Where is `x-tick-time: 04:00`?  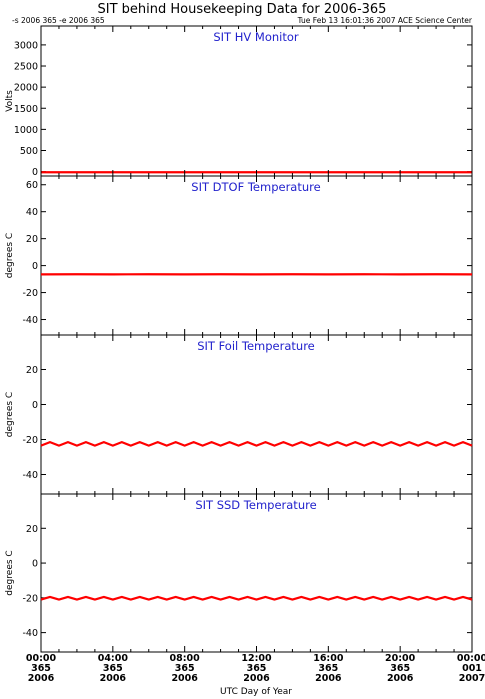 x-tick-time: 04:00 is located at coordinates (113, 658).